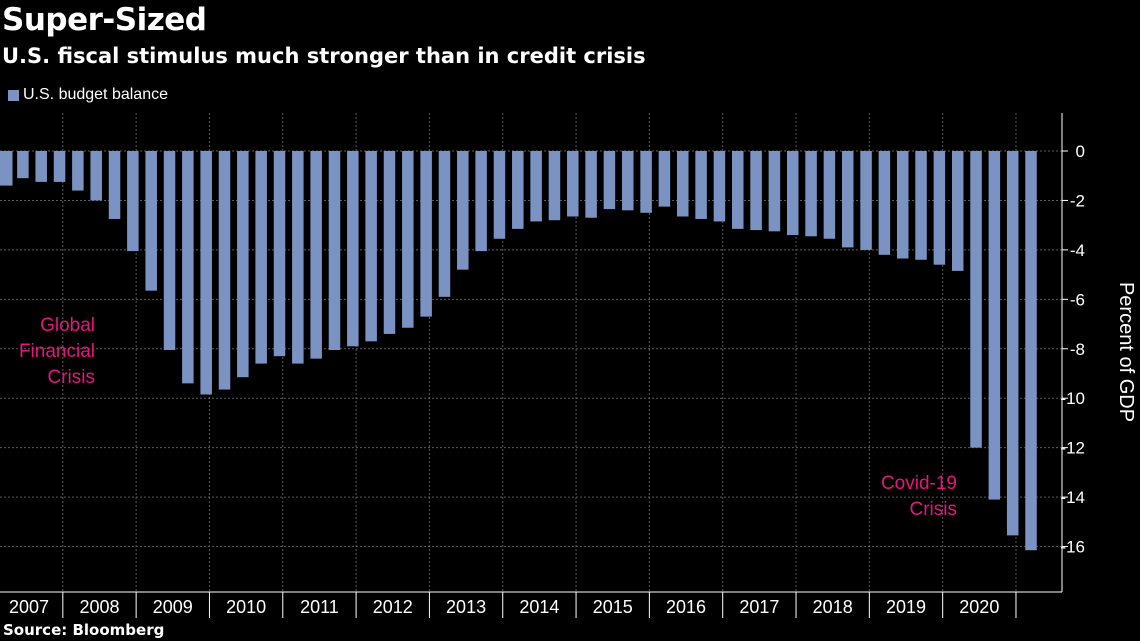  Describe the element at coordinates (1072, 398) in the screenshot. I see `y-tick-label: -10` at that location.